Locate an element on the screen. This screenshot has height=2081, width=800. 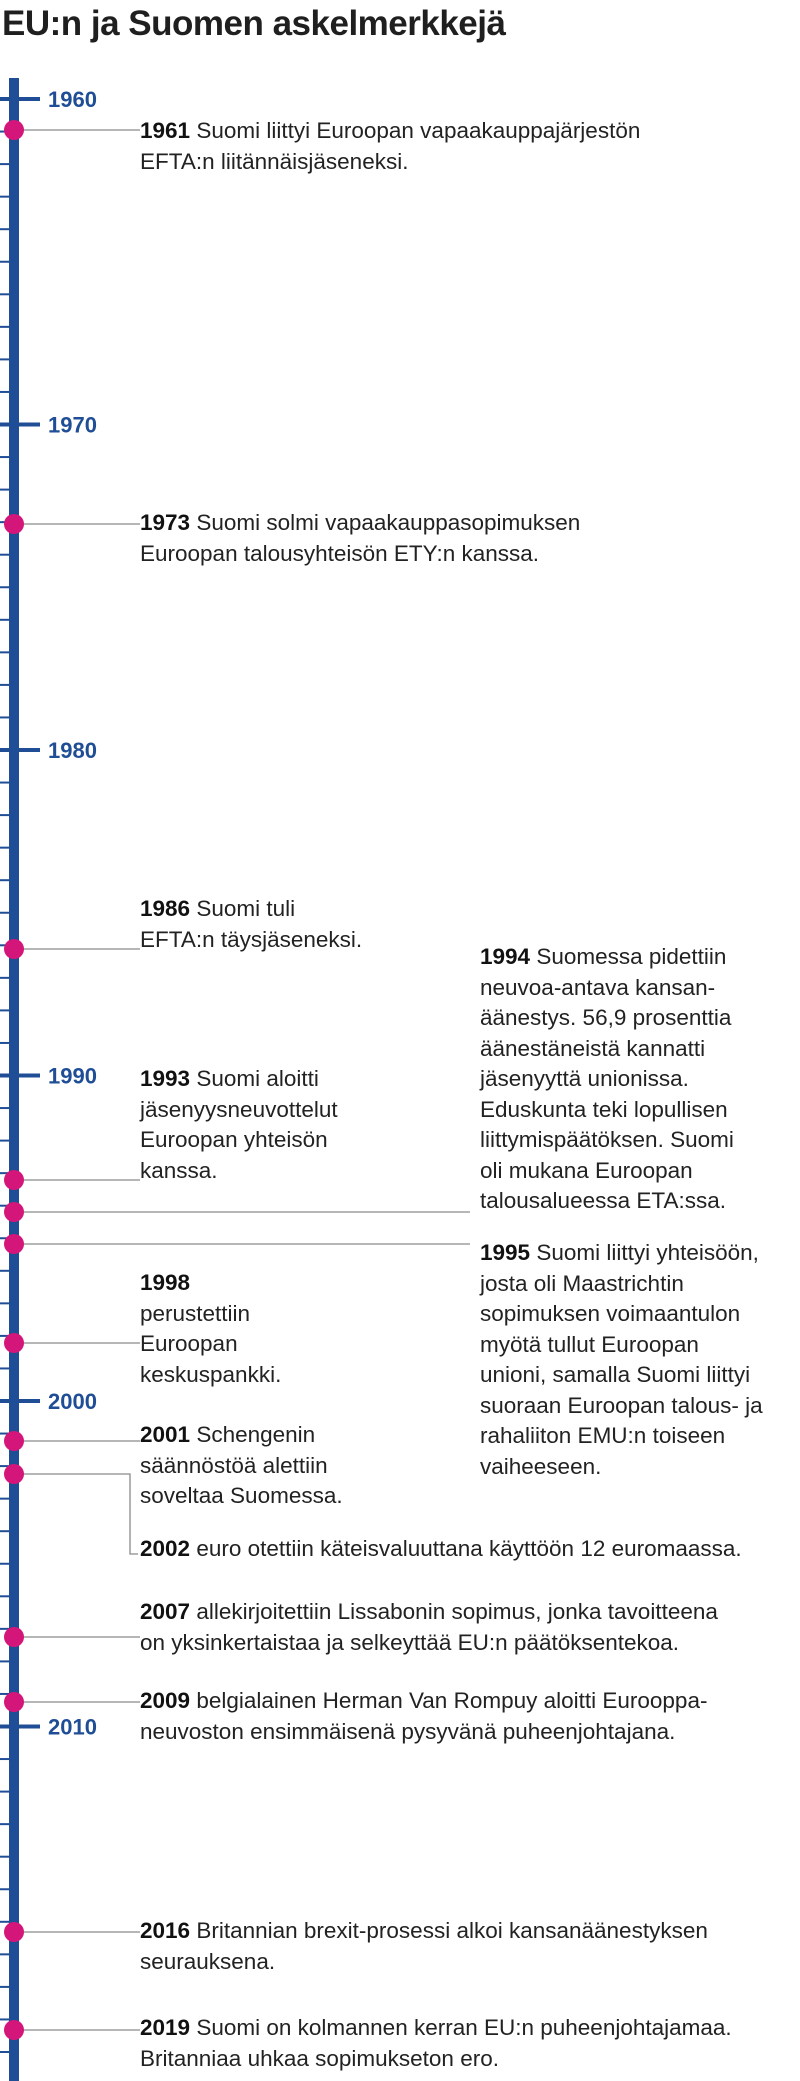
axis-line is located at coordinates (14, 1079).